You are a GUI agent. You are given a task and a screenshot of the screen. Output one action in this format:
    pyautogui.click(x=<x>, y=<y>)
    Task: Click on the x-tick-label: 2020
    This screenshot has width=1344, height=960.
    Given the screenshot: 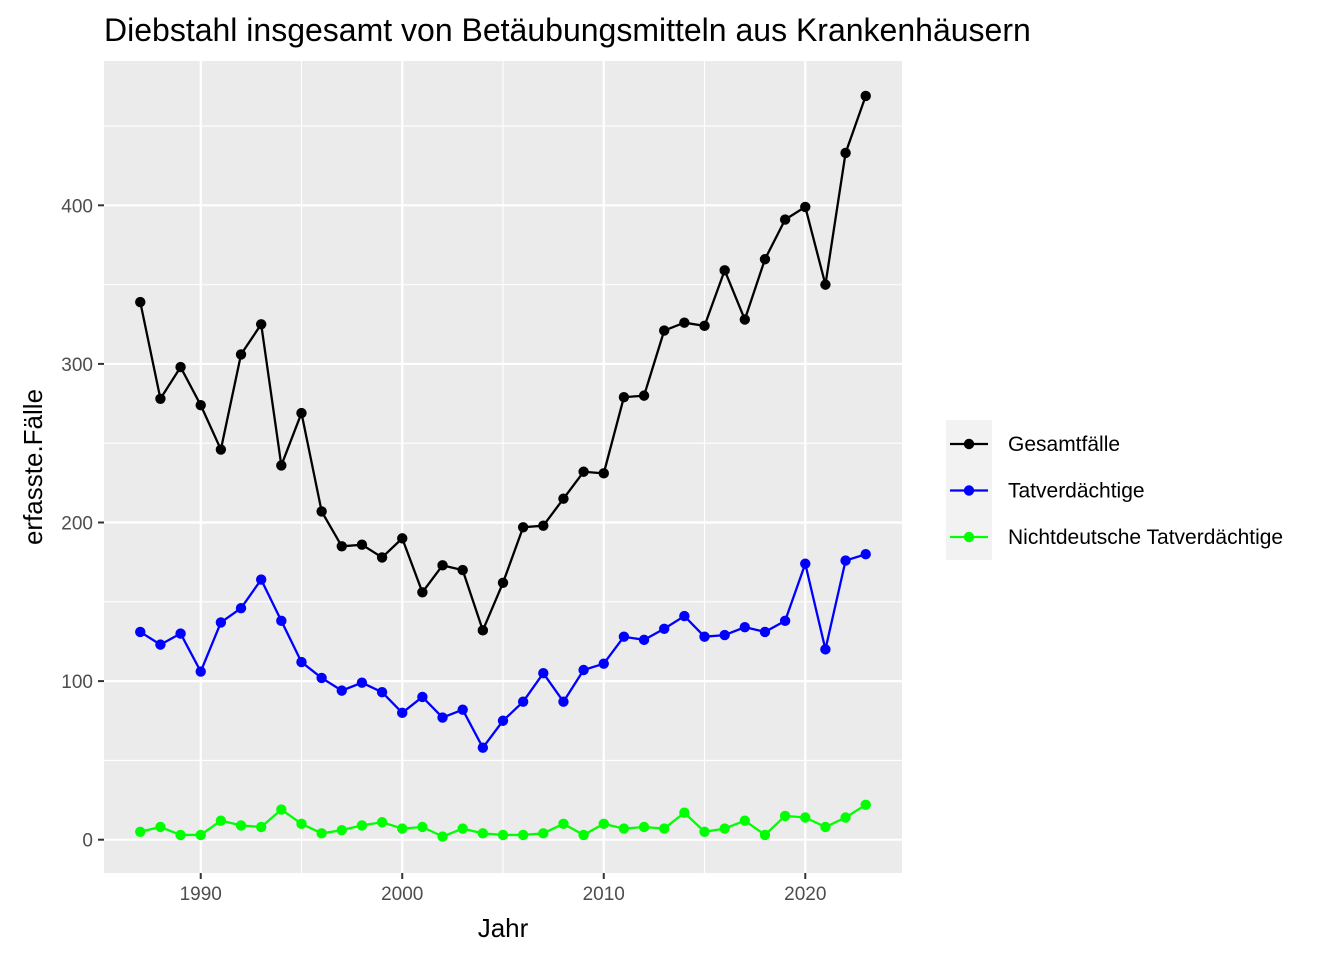 What is the action you would take?
    pyautogui.click(x=805, y=894)
    